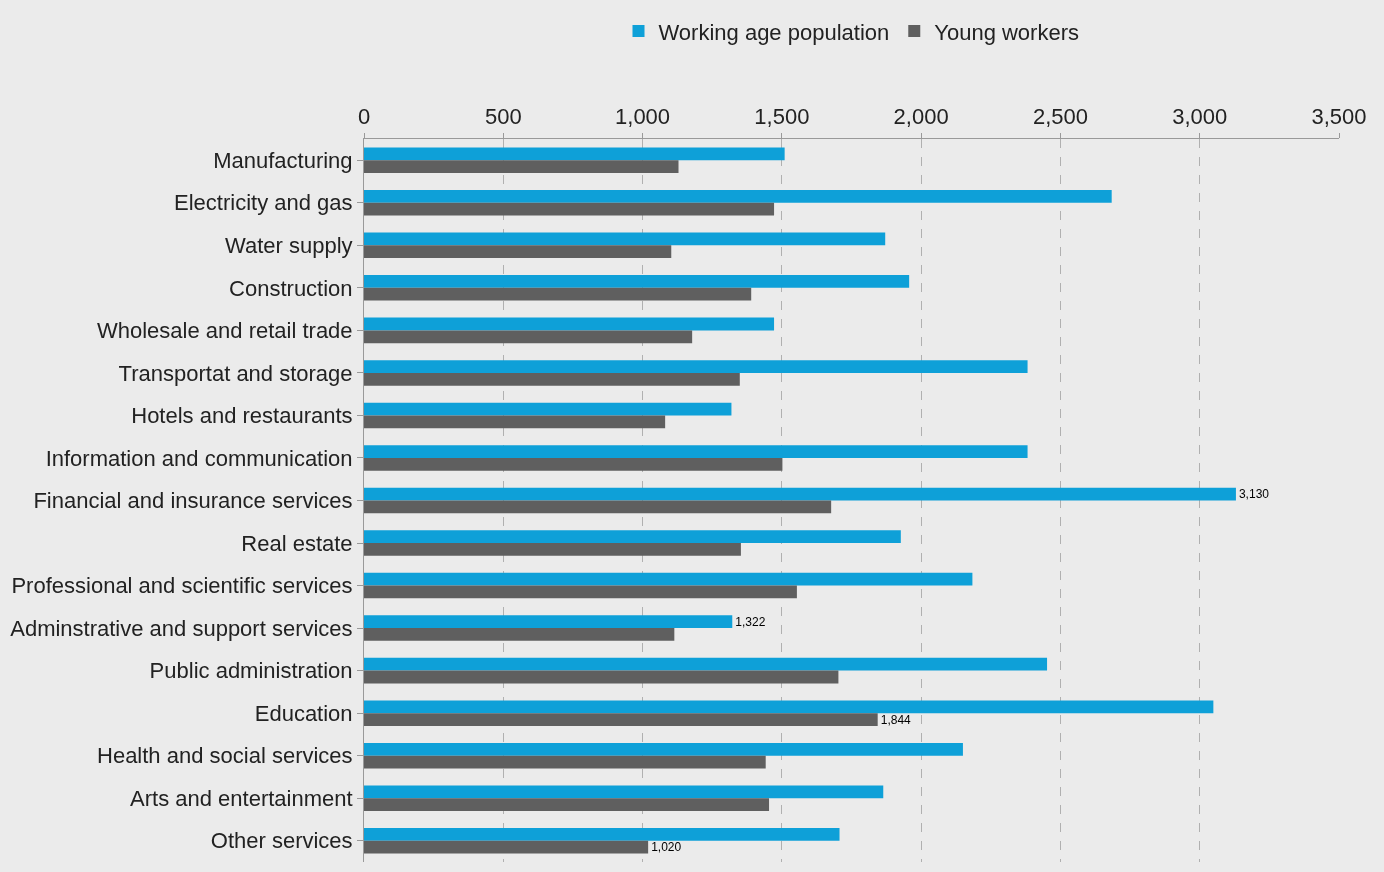 The width and height of the screenshot is (1384, 872). I want to click on x-tick-label: 1,500, so click(782, 117).